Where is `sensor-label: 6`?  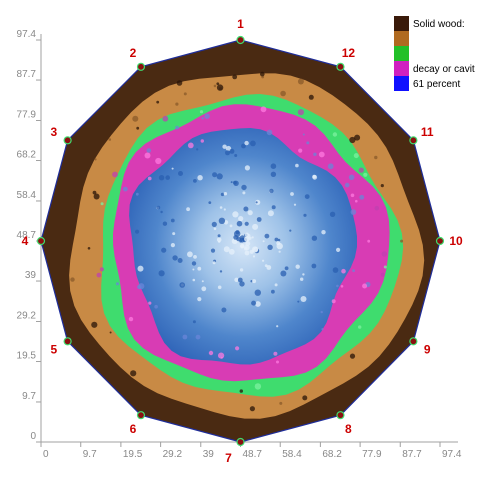 sensor-label: 6 is located at coordinates (133, 429).